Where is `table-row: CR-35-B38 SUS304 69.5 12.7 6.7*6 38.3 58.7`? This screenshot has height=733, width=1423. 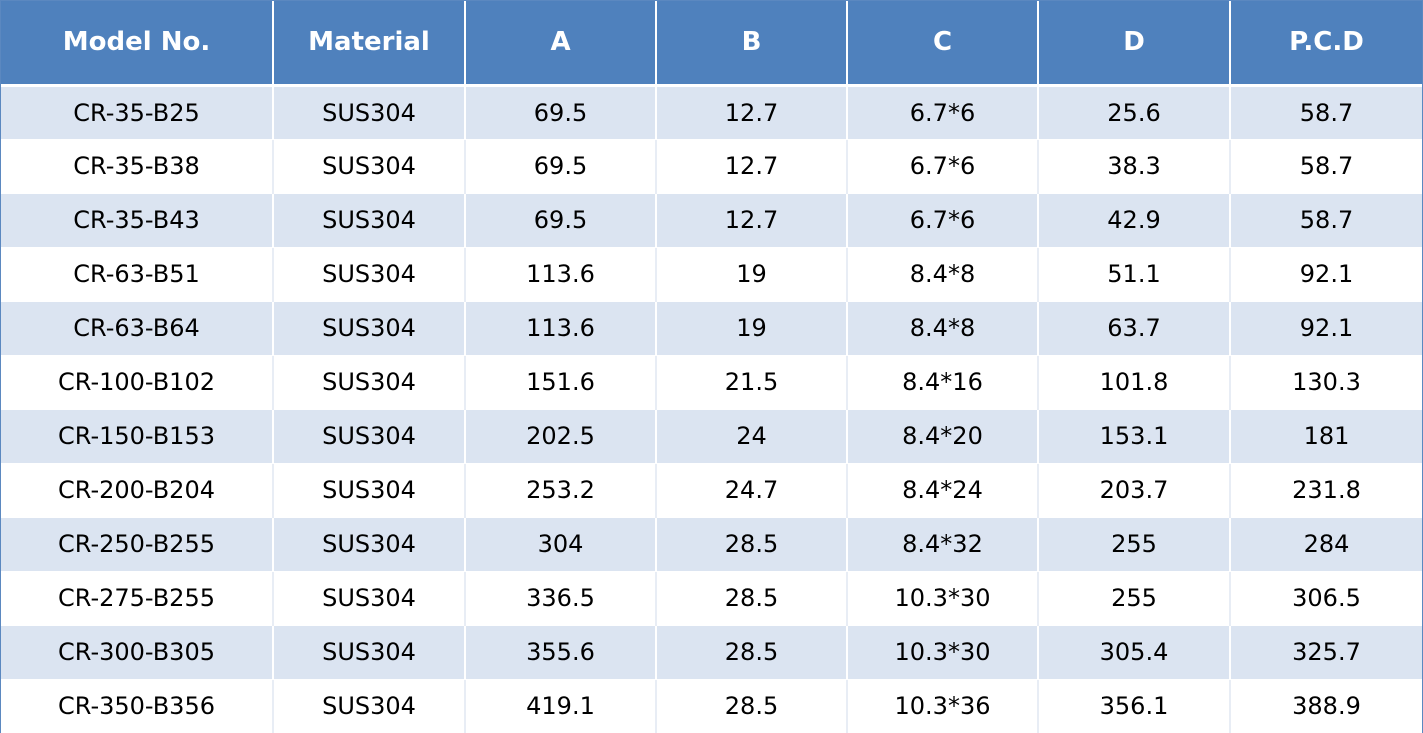 table-row: CR-35-B38 SUS304 69.5 12.7 6.7*6 38.3 58.7 is located at coordinates (711, 165).